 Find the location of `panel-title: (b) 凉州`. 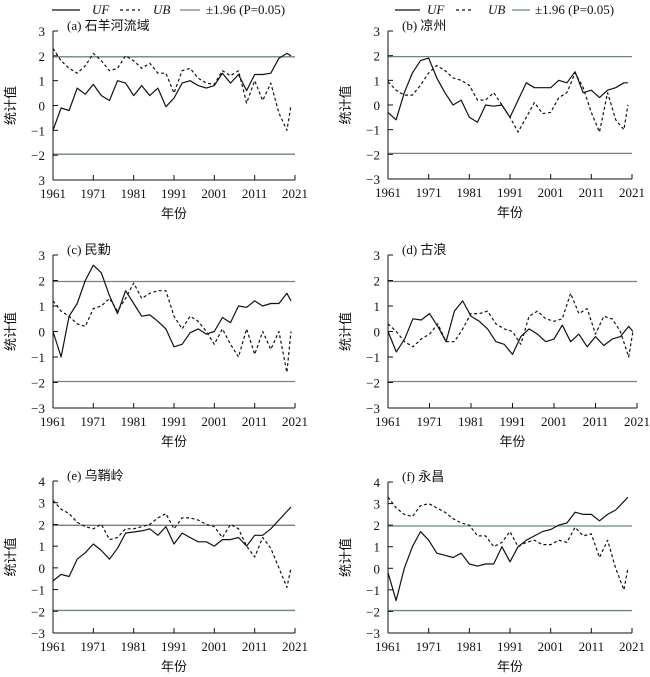

panel-title: (b) 凉州 is located at coordinates (424, 25).